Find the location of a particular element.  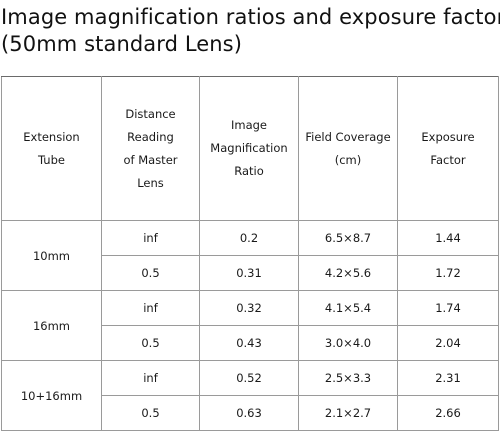

coverage-cell: 3.0×4.0 is located at coordinates (348, 343).